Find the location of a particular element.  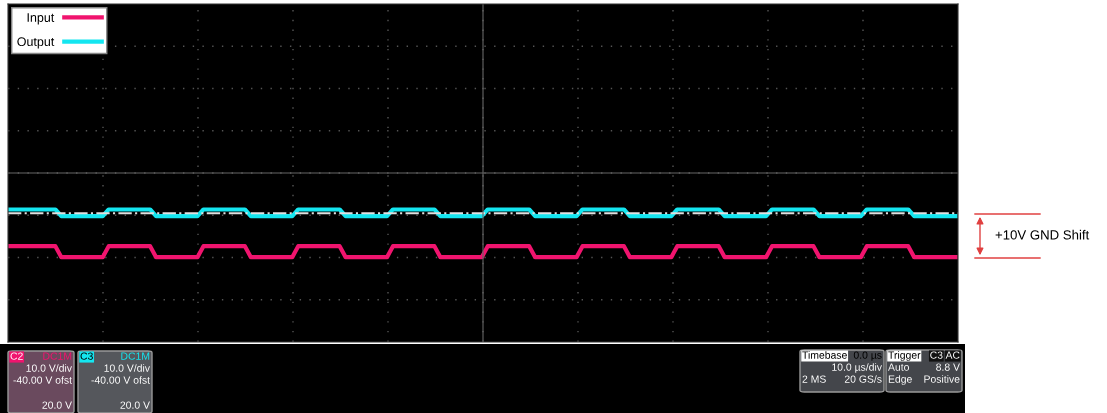

text: 20 GS/s is located at coordinates (863, 379).